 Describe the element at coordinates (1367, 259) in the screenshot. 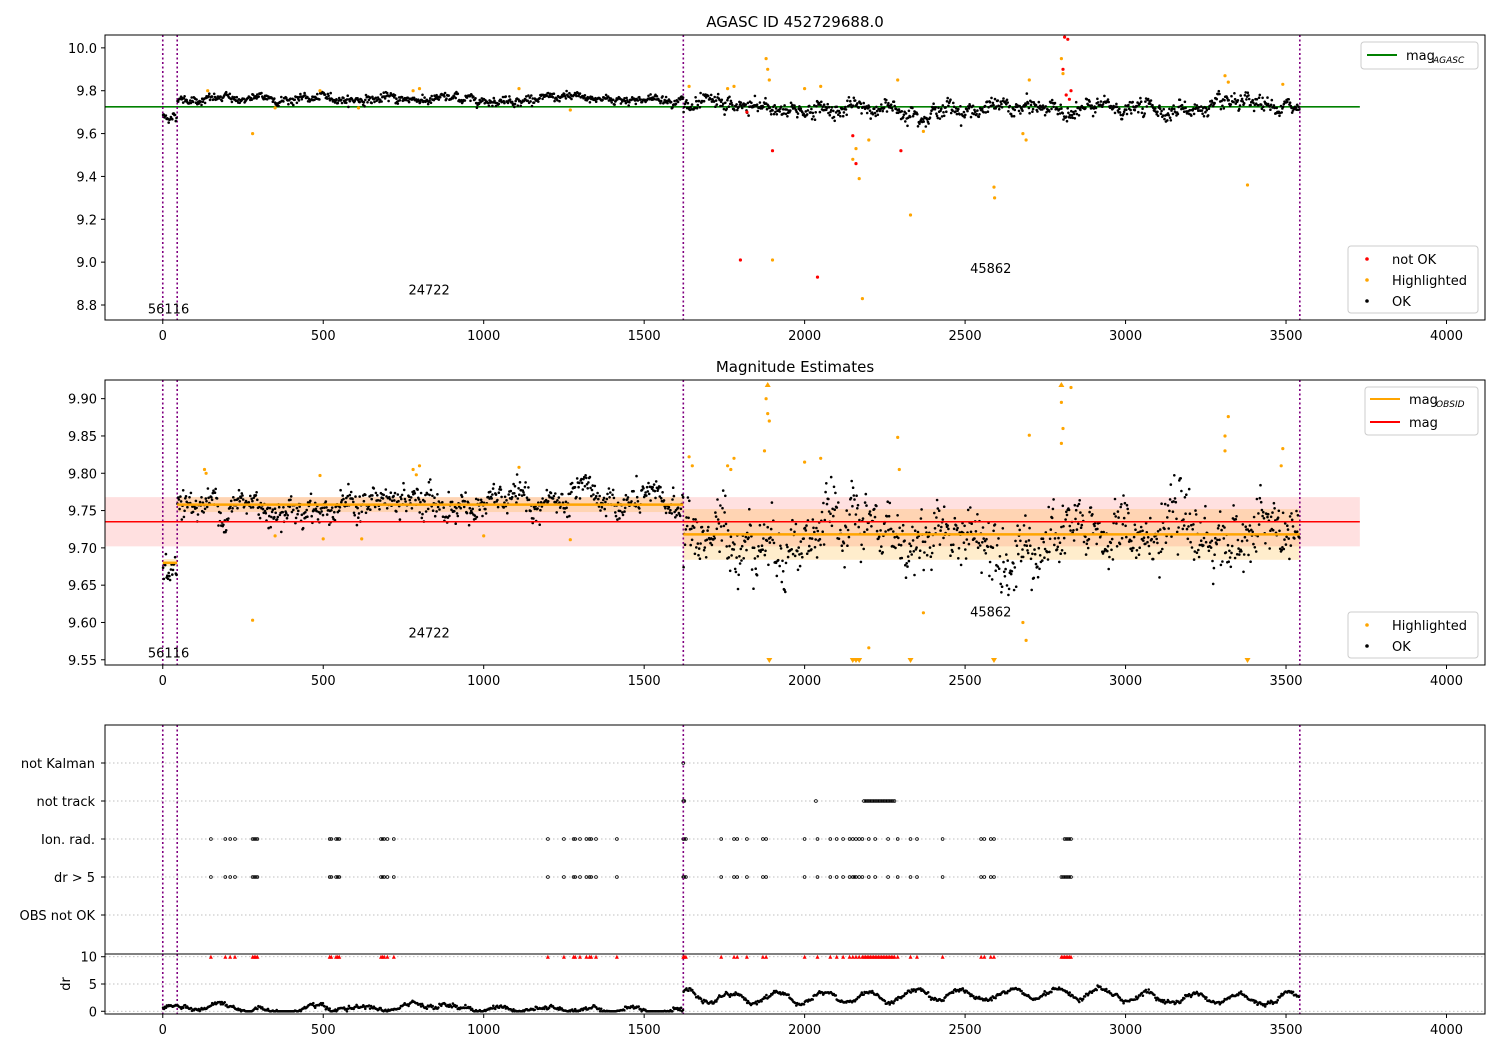

I see `legend-marker-not-ok` at that location.